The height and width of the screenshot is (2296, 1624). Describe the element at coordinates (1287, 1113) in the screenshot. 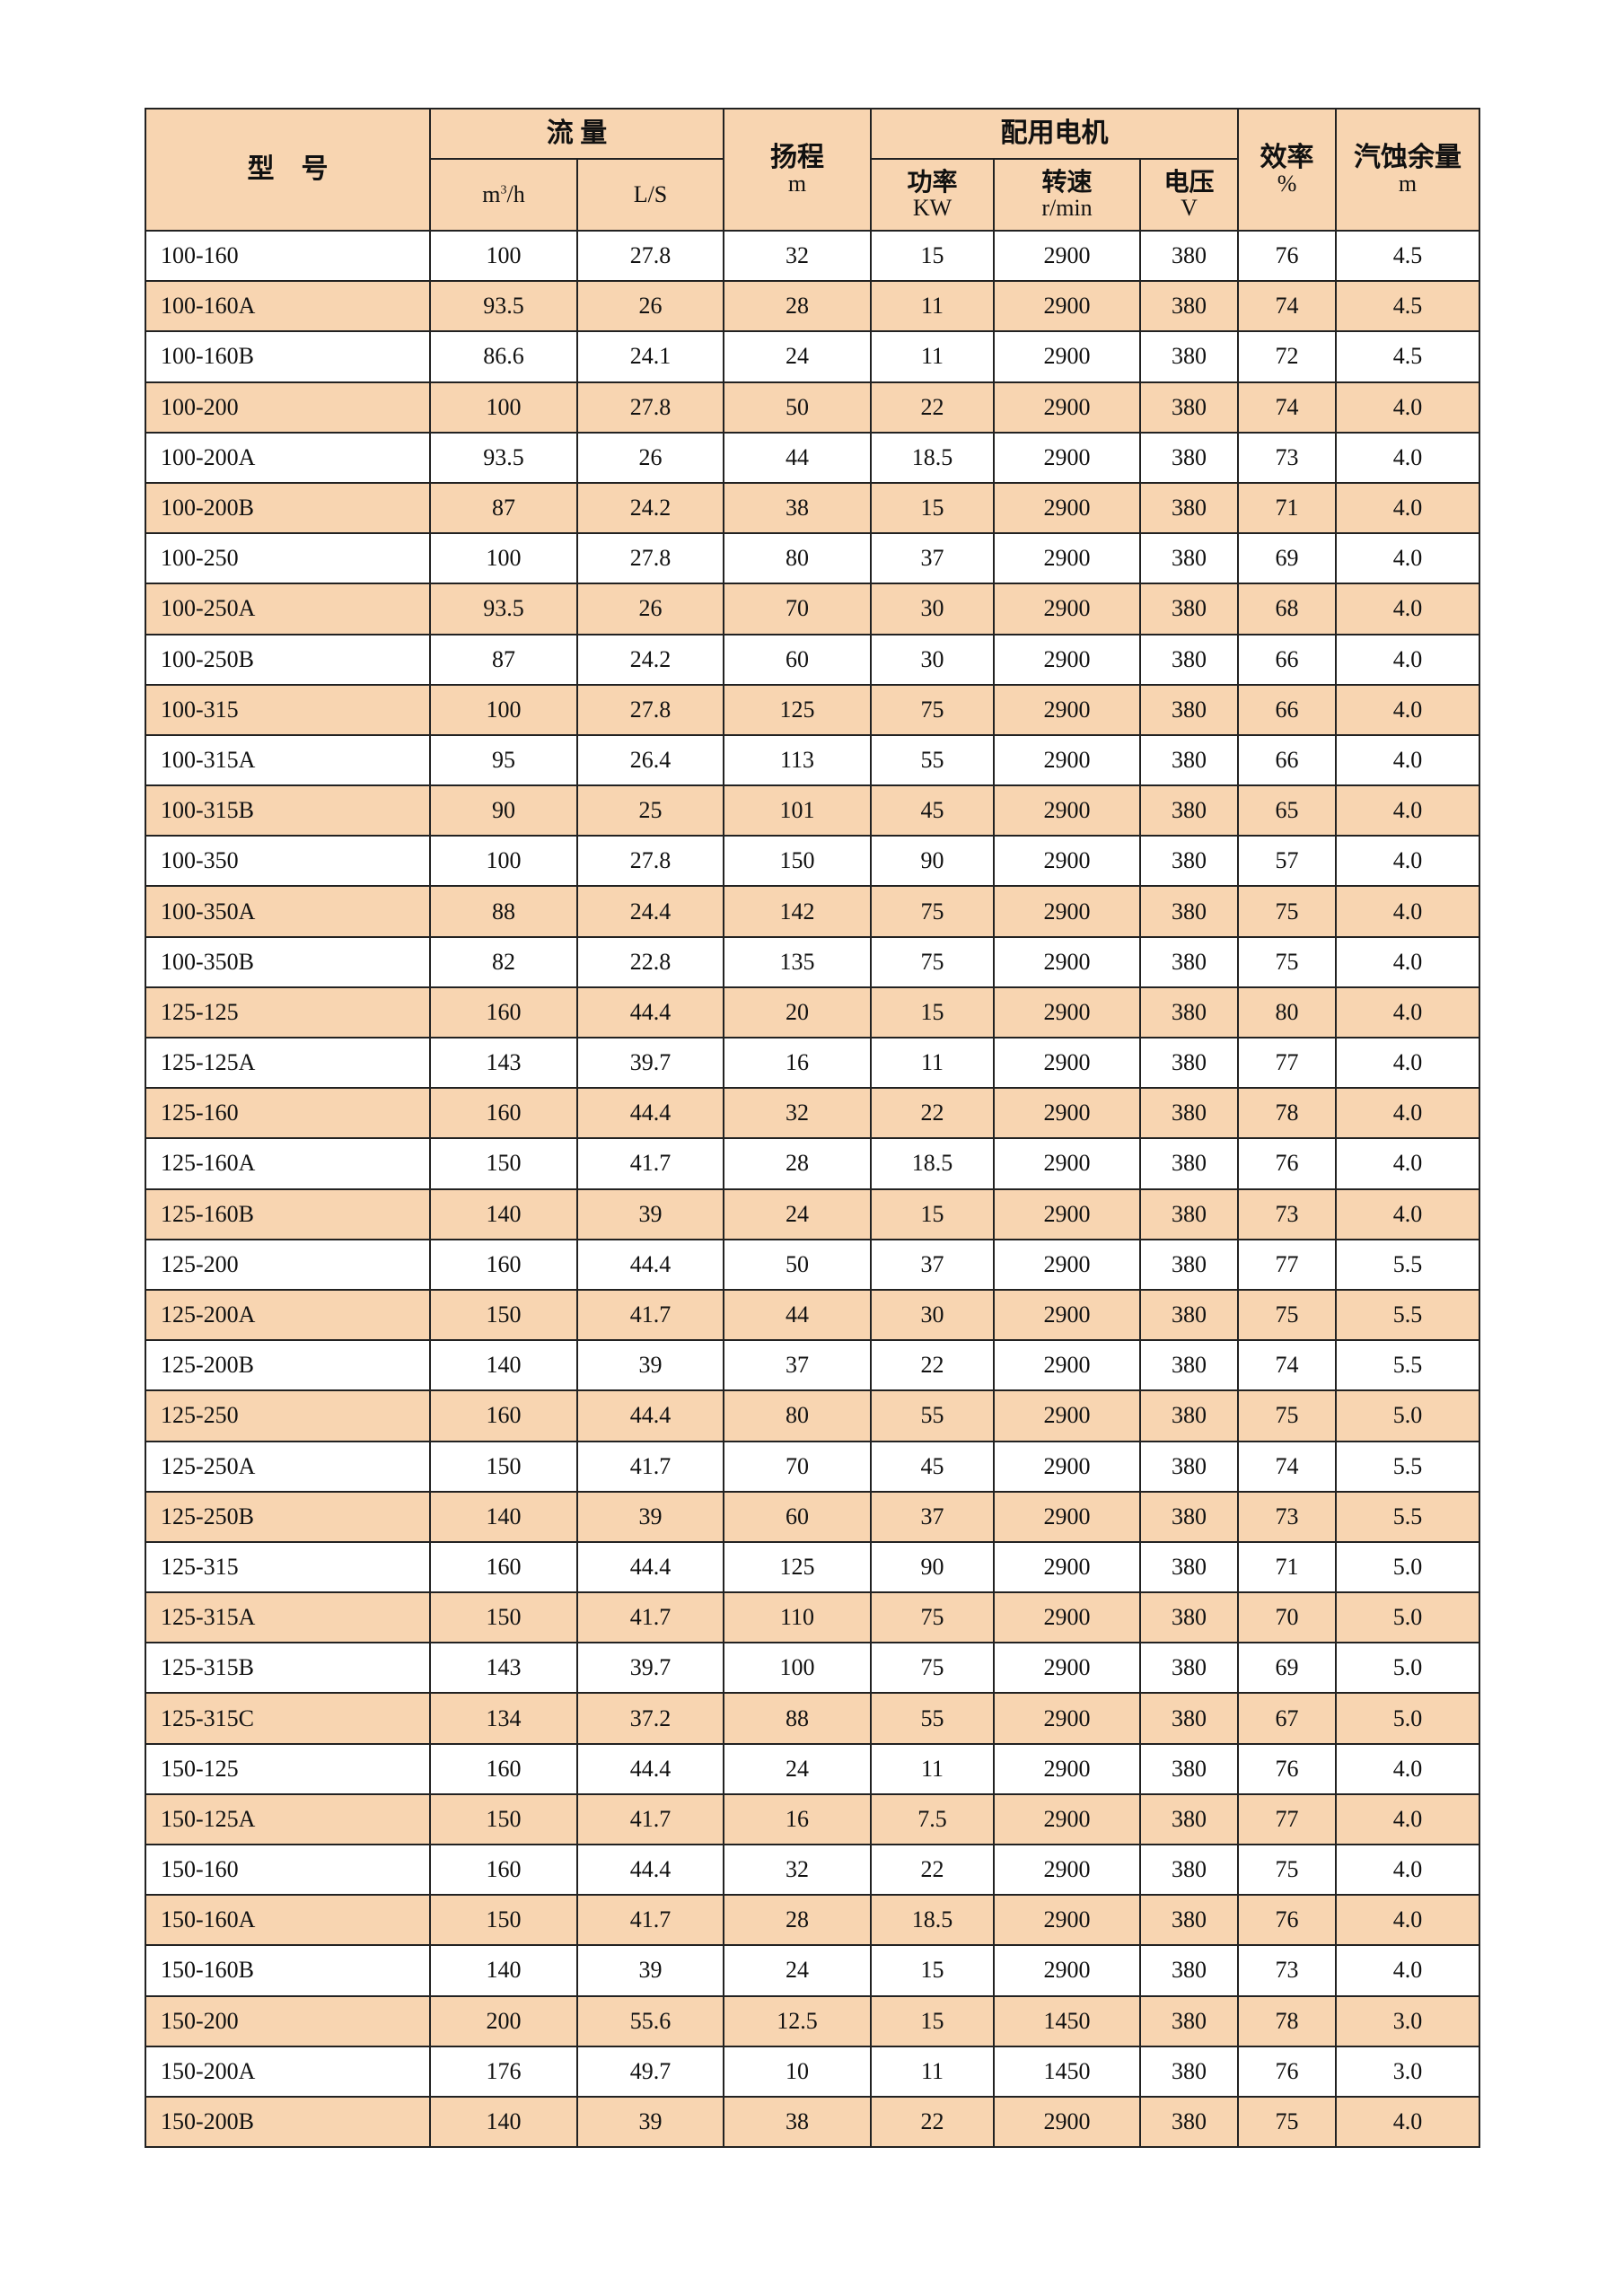

I see `cell-efficiency: 78` at that location.